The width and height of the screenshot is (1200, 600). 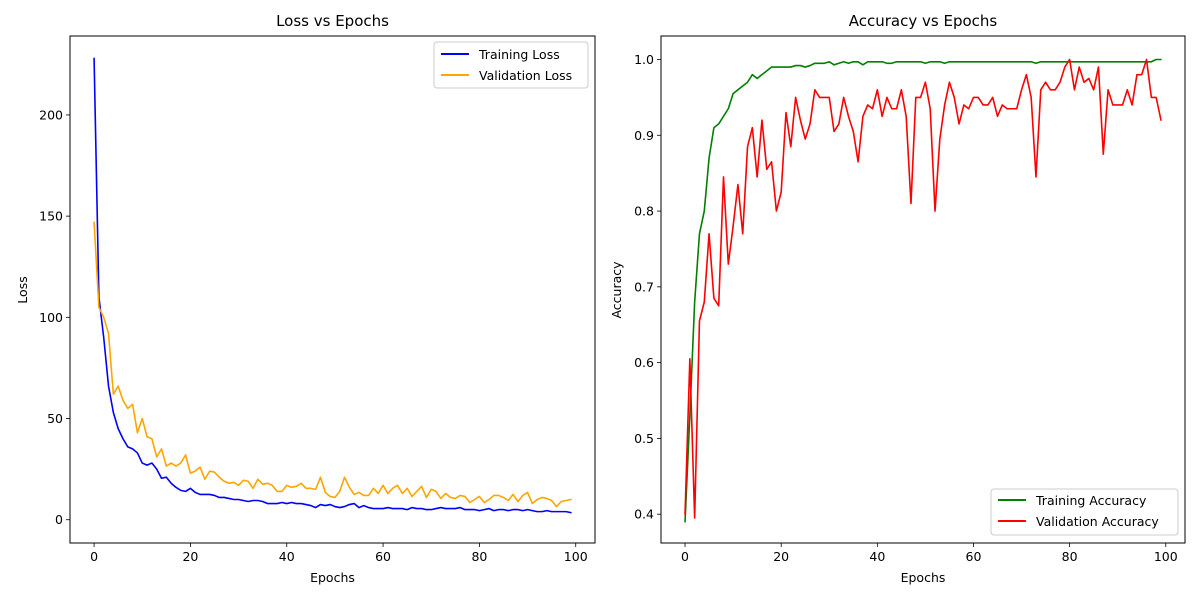 I want to click on loss-legend: Training Loss Validation Loss, so click(x=511, y=65).